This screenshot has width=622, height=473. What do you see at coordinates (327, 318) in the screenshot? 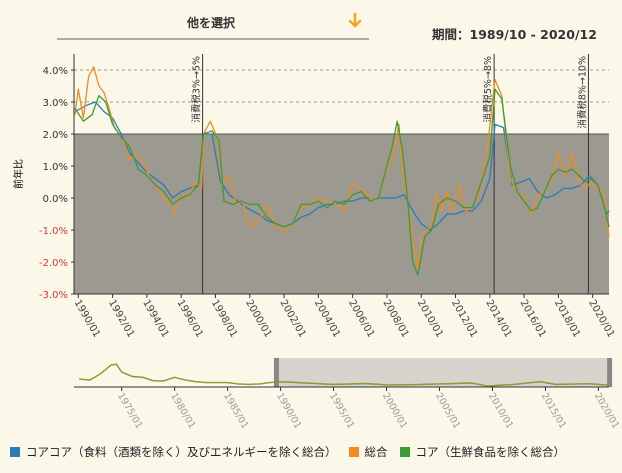
I see `x-tick-label: 2004/01` at bounding box center [327, 318].